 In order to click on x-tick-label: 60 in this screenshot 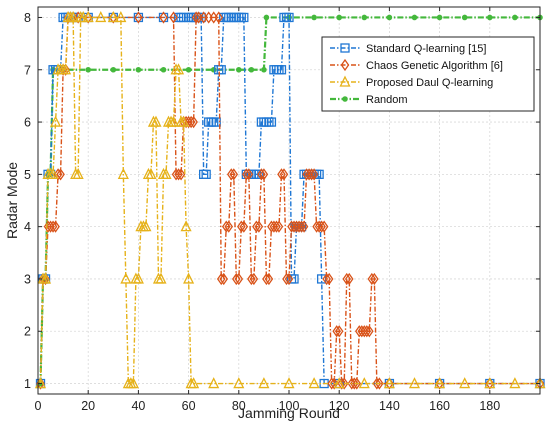, I will do `click(189, 406)`.